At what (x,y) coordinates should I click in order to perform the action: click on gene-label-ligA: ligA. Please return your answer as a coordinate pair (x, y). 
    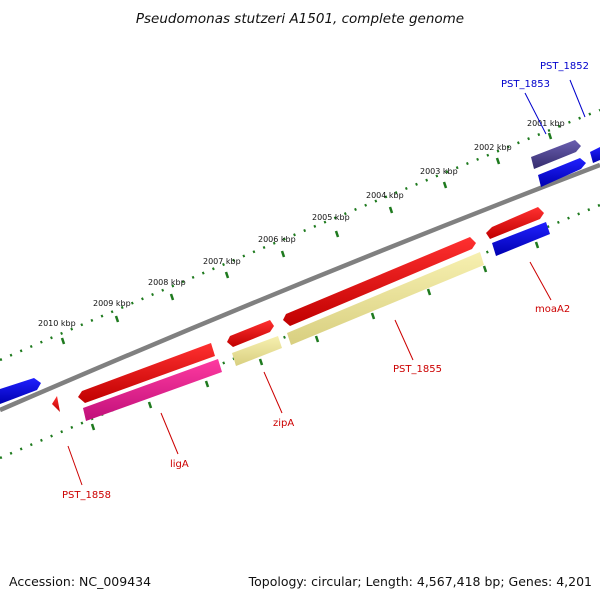
    Looking at the image, I should click on (179, 464).